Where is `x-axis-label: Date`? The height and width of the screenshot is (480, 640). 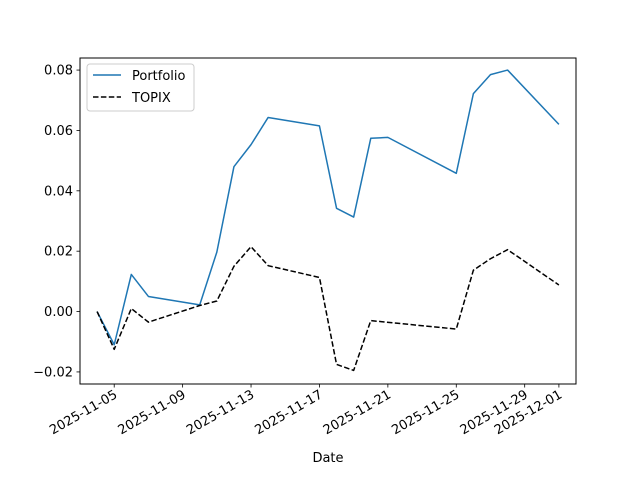
x-axis-label: Date is located at coordinates (327, 458).